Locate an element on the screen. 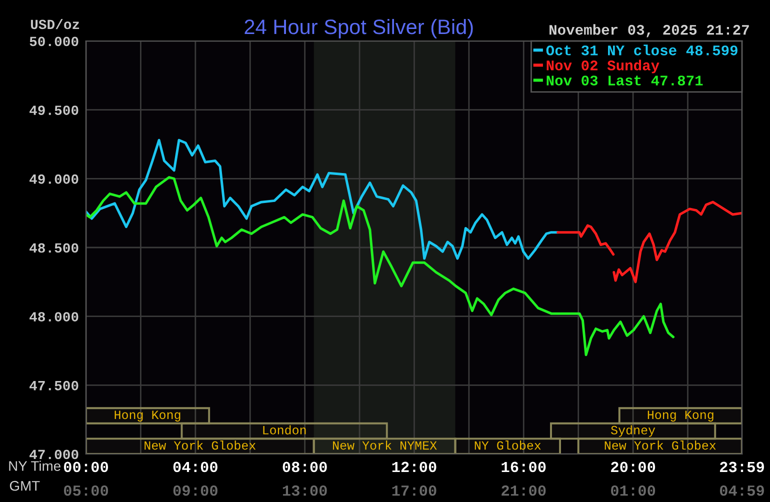 The width and height of the screenshot is (770, 502). legend-label: Nov 03 Last 47.871 is located at coordinates (624, 81).